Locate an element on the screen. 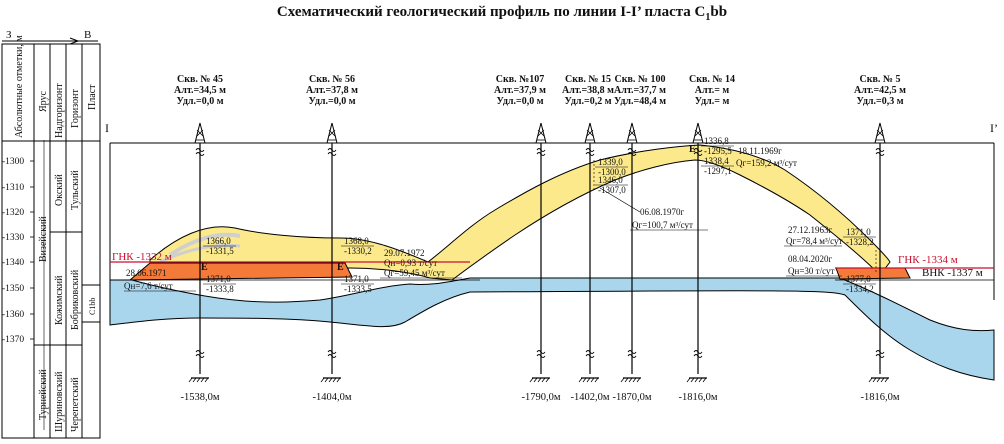 The width and height of the screenshot is (1004, 444). depth-tick-label: -1310 is located at coordinates (13, 188).